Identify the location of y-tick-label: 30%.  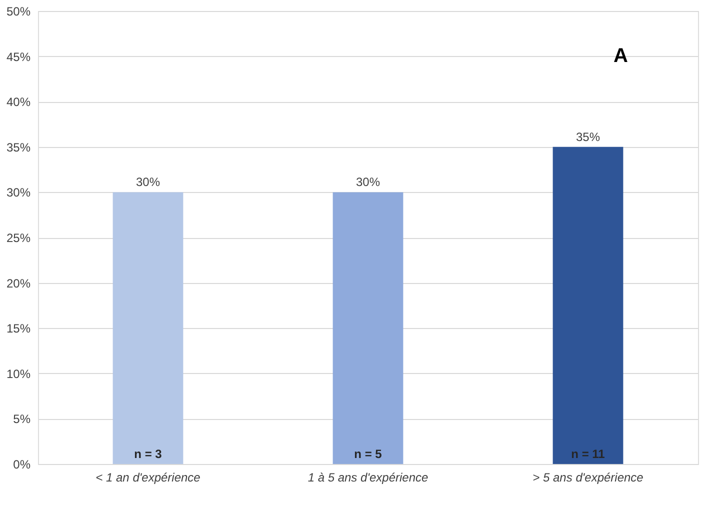
(18, 193).